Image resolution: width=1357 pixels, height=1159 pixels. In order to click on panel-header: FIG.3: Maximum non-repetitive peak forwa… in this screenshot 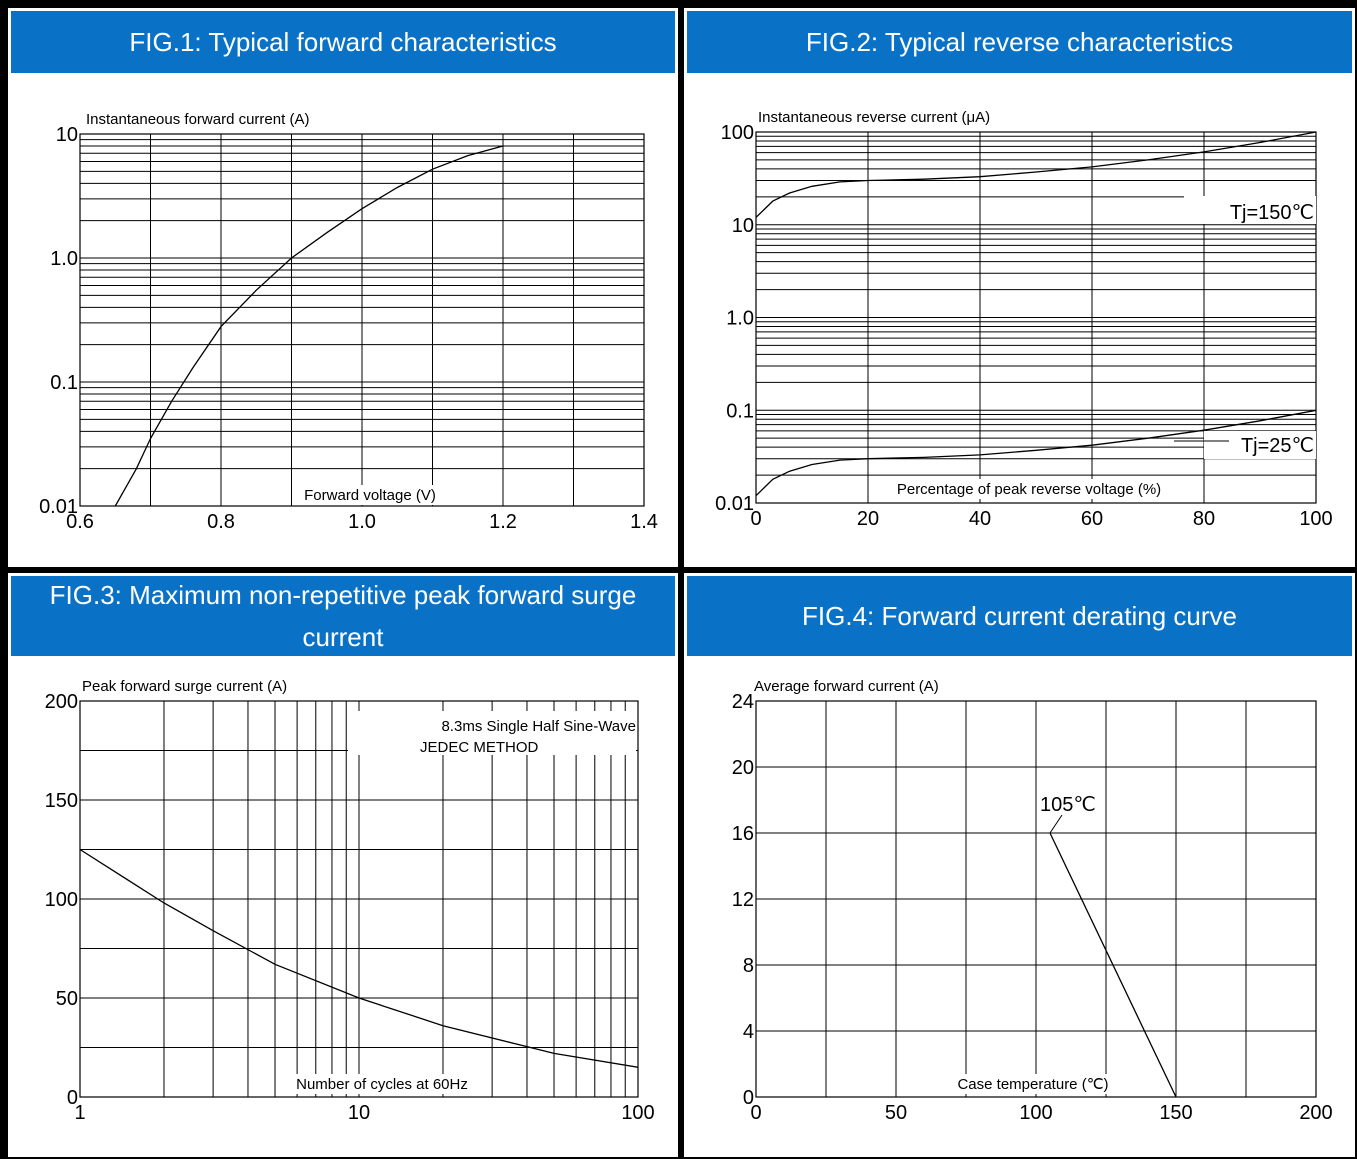, I will do `click(343, 616)`.